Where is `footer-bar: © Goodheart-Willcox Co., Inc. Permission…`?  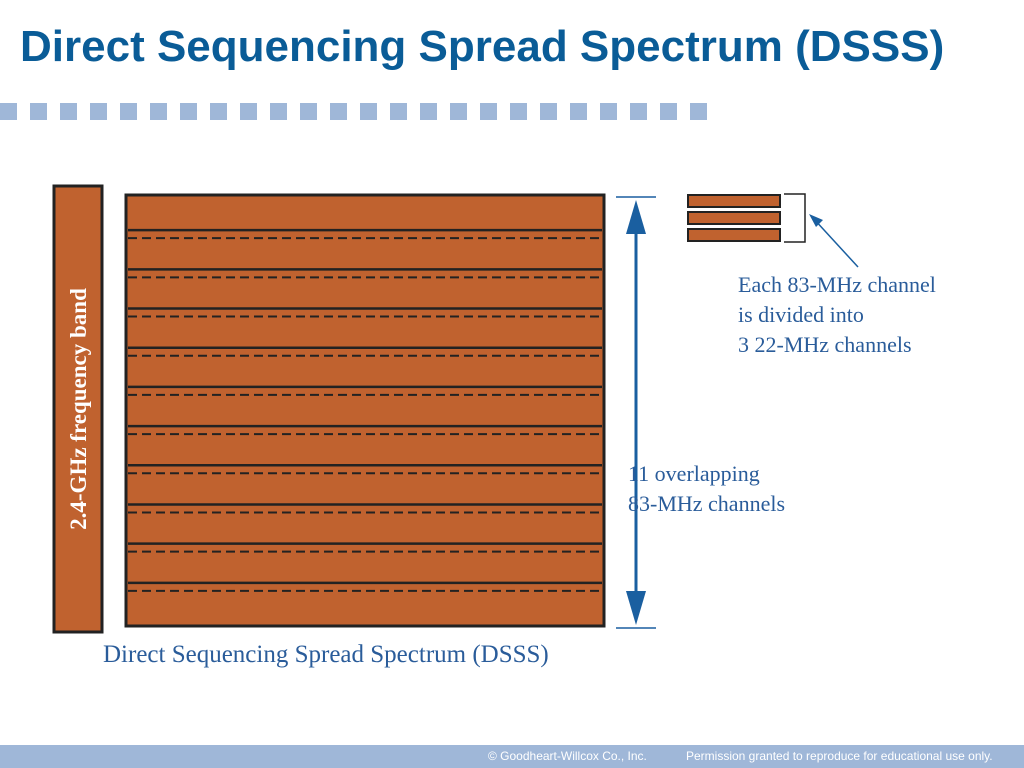 footer-bar: © Goodheart-Willcox Co., Inc. Permission… is located at coordinates (512, 756).